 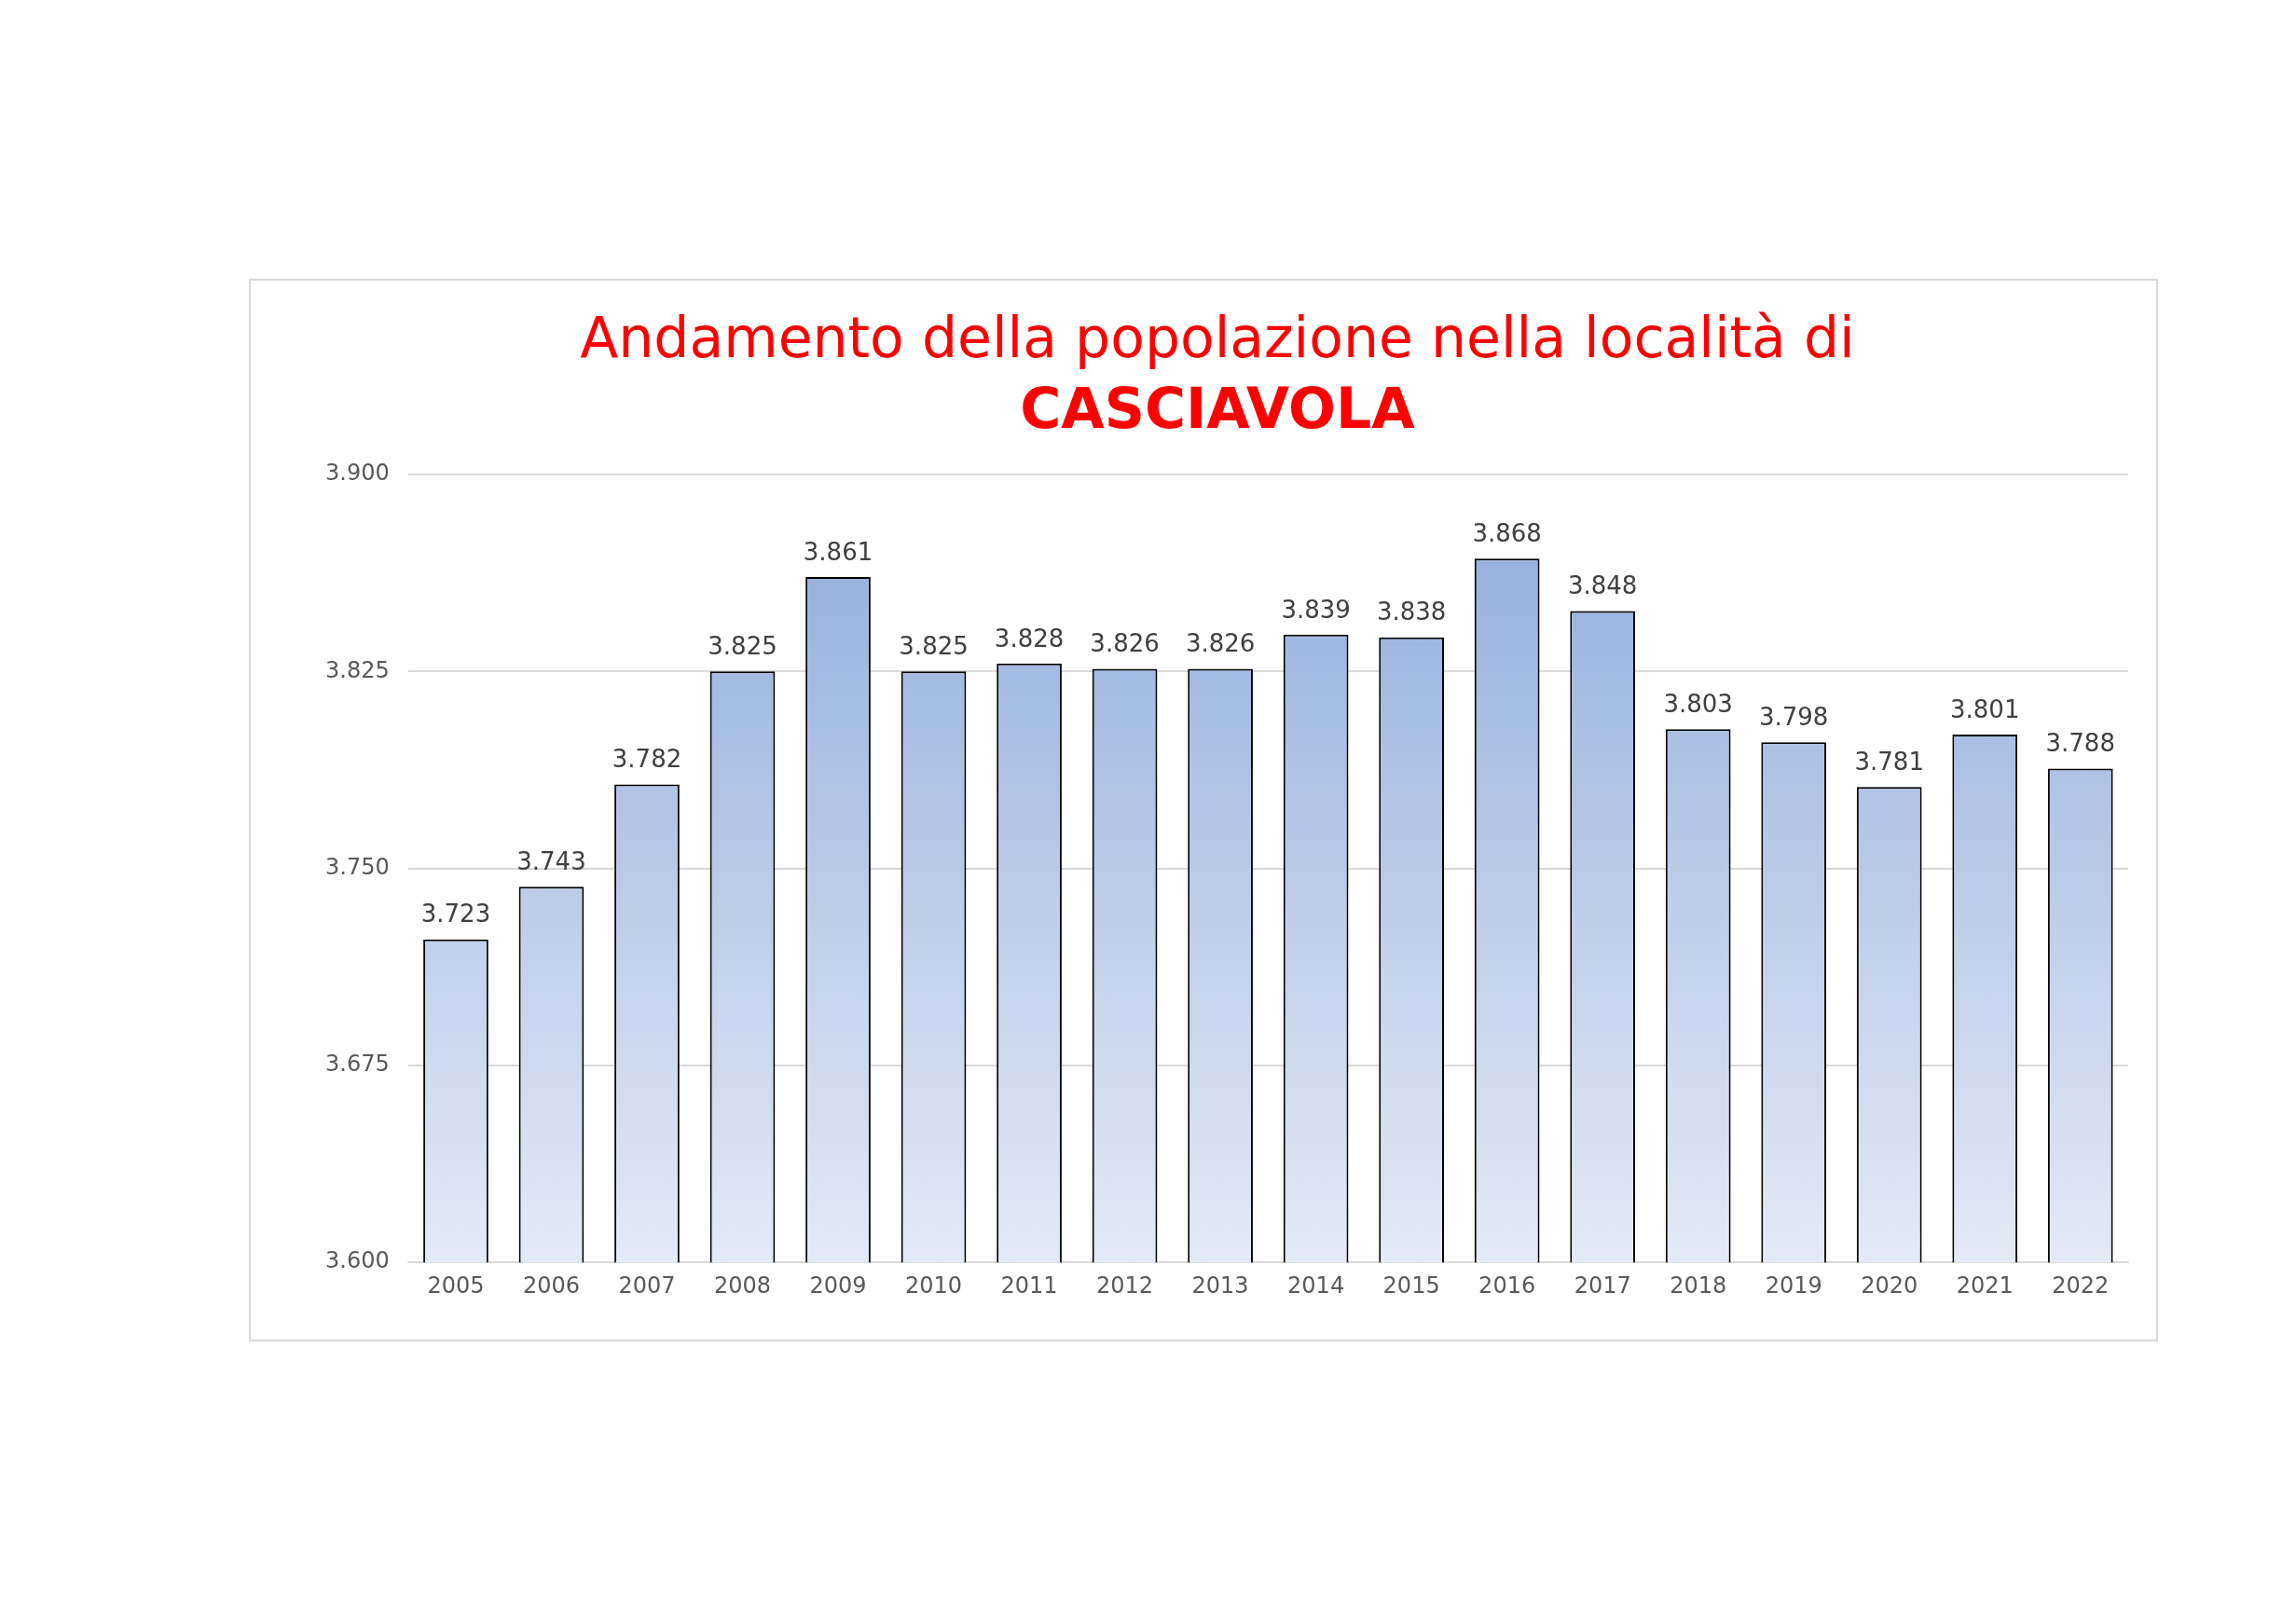 What do you see at coordinates (934, 1285) in the screenshot?
I see `x-tick-label: 2010` at bounding box center [934, 1285].